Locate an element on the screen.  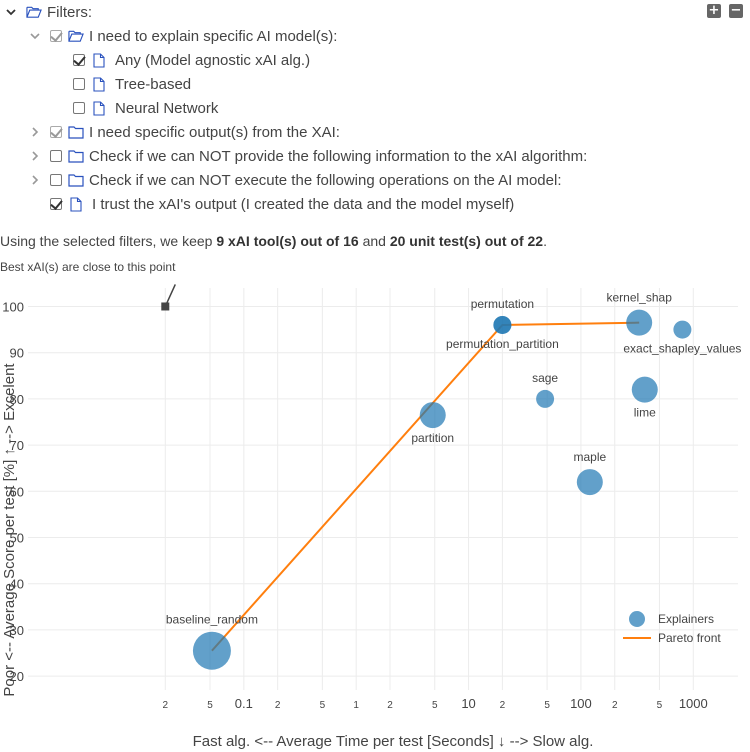
explainer-label: permutation is located at coordinates (502, 304).